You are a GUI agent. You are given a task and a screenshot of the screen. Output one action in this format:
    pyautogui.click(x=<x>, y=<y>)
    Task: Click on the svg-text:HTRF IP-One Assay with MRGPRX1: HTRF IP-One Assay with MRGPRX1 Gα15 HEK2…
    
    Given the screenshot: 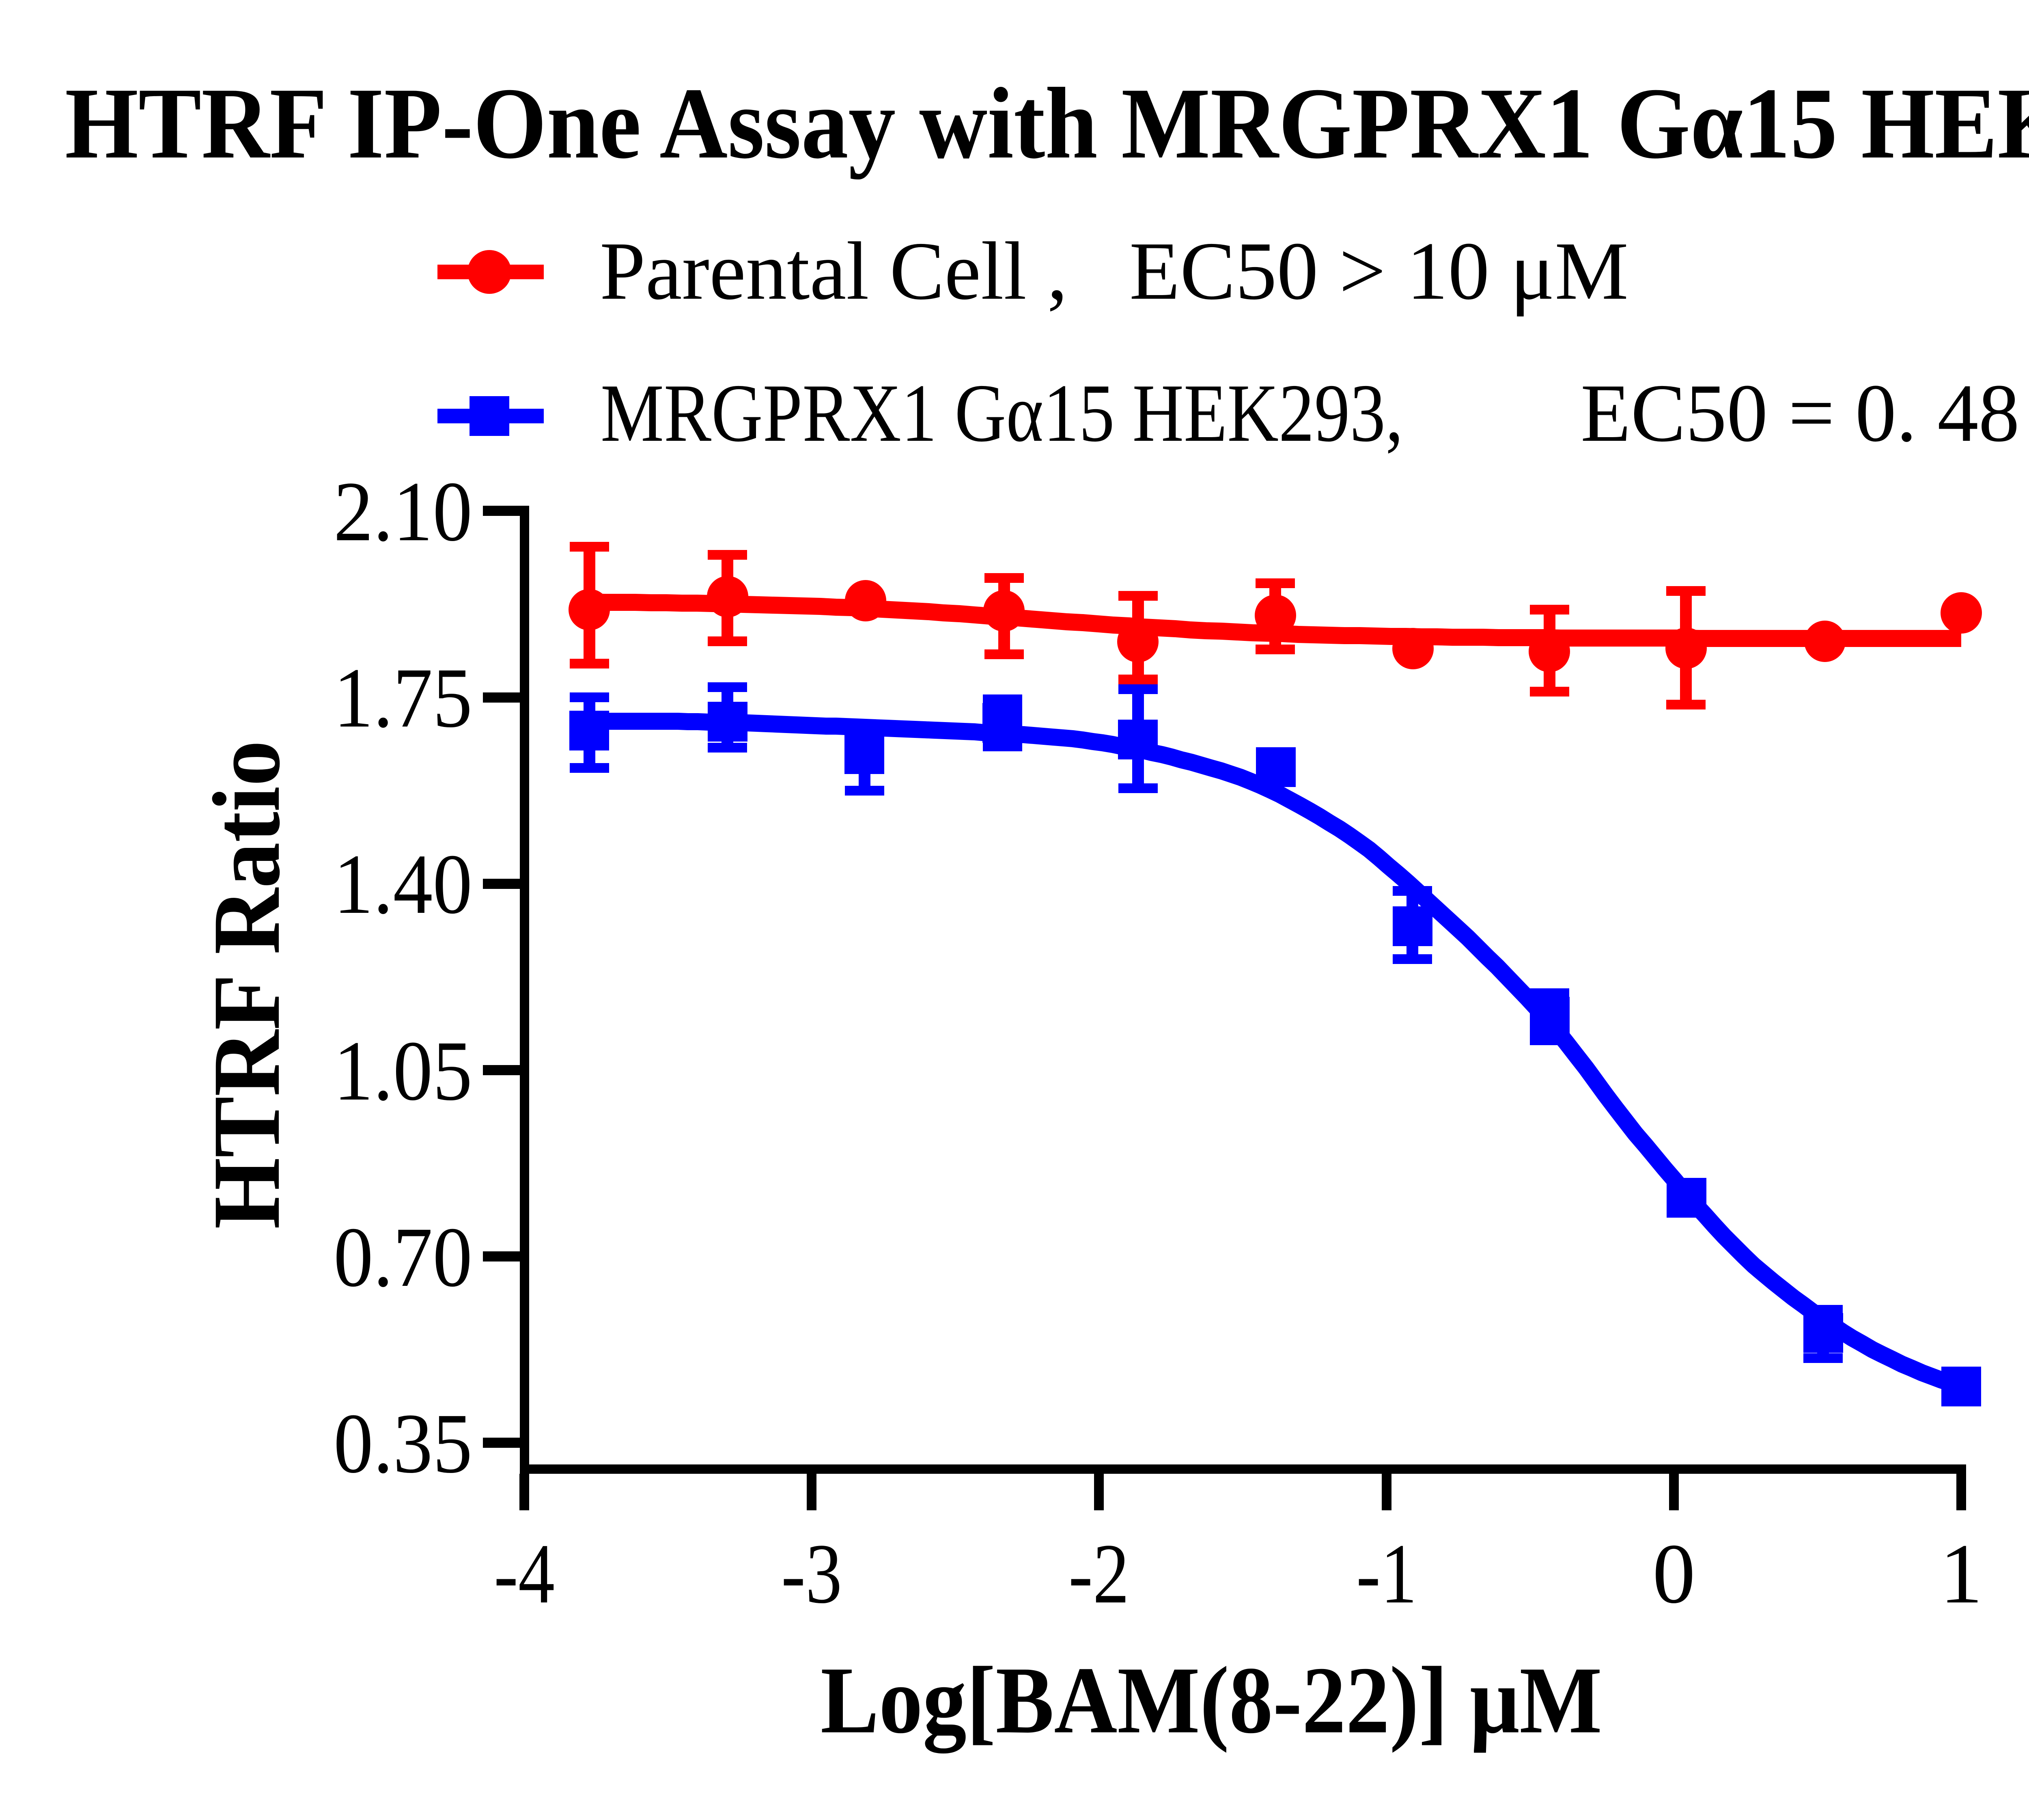 What is the action you would take?
    pyautogui.click(x=1047, y=124)
    